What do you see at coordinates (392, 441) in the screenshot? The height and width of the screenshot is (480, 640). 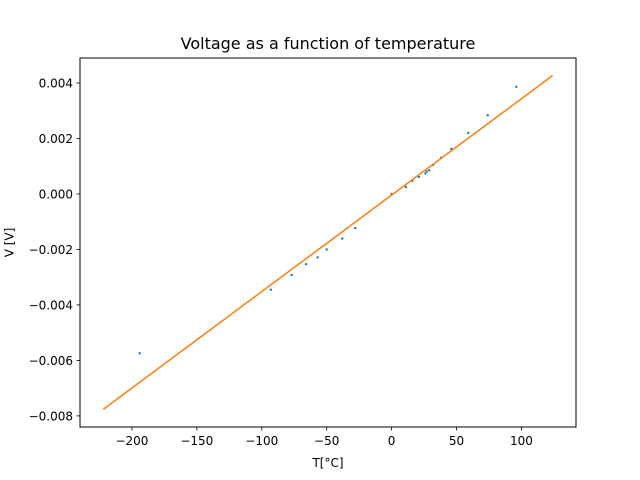 I see `x-tick-label: 0` at bounding box center [392, 441].